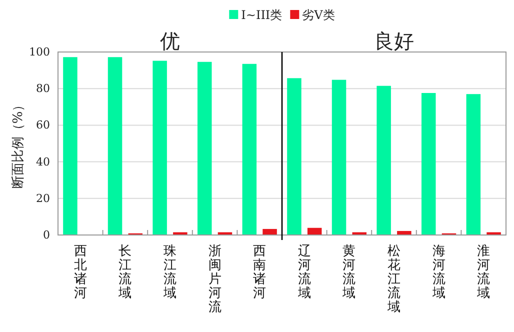 The height and width of the screenshot is (332, 514). I want to click on y-tick-label: 60, so click(43, 125).